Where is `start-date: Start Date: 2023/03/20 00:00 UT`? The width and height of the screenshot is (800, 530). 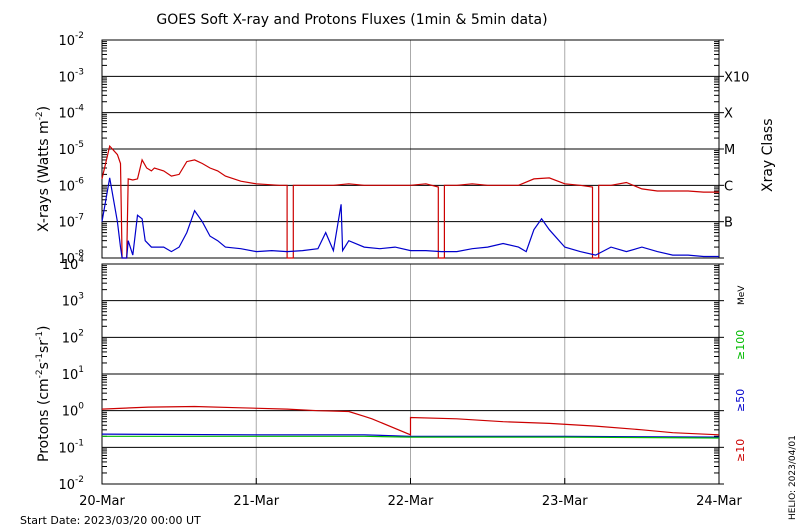 start-date: Start Date: 2023/03/20 00:00 UT is located at coordinates (110, 520).